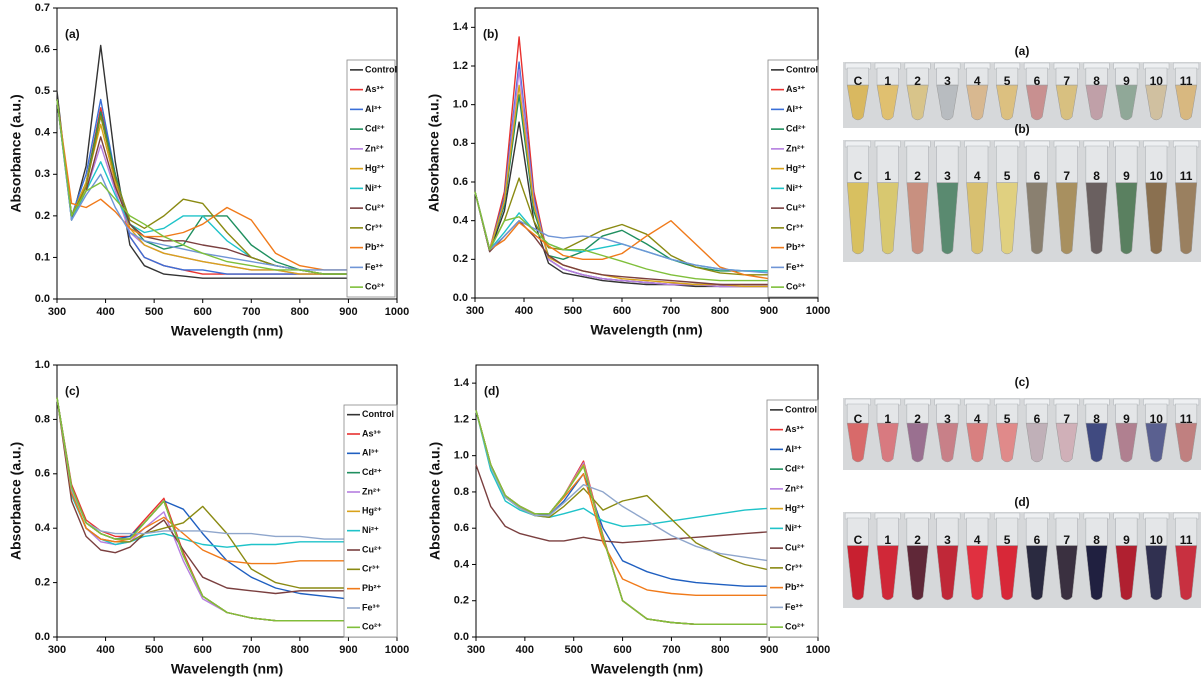  Describe the element at coordinates (1021, 129) in the screenshot. I see `photo-label: (b)` at that location.